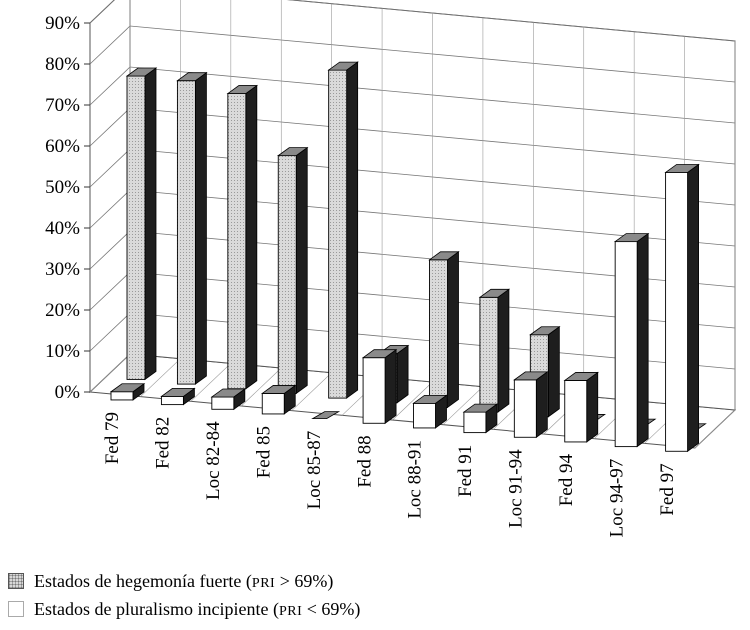 This screenshot has width=750, height=630. Describe the element at coordinates (62, 228) in the screenshot. I see `y-tick-label: 40%` at that location.